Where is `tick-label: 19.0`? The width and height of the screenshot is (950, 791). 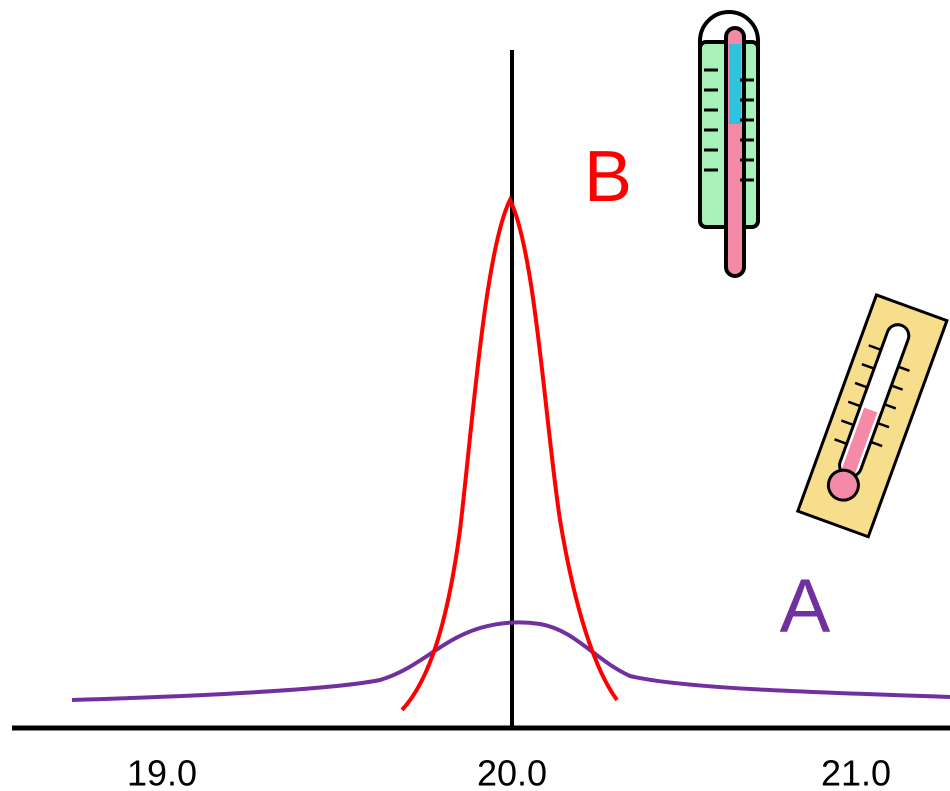
tick-label: 19.0 is located at coordinates (162, 772).